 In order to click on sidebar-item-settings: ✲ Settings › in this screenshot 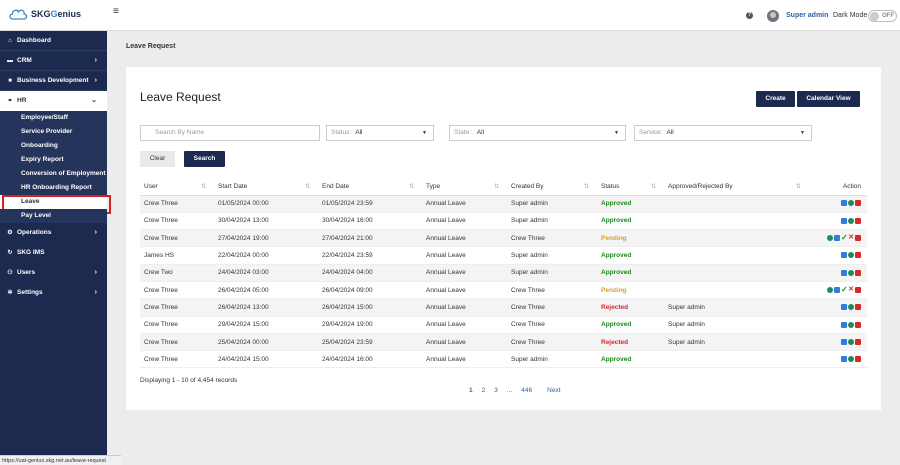, I will do `click(53, 293)`.